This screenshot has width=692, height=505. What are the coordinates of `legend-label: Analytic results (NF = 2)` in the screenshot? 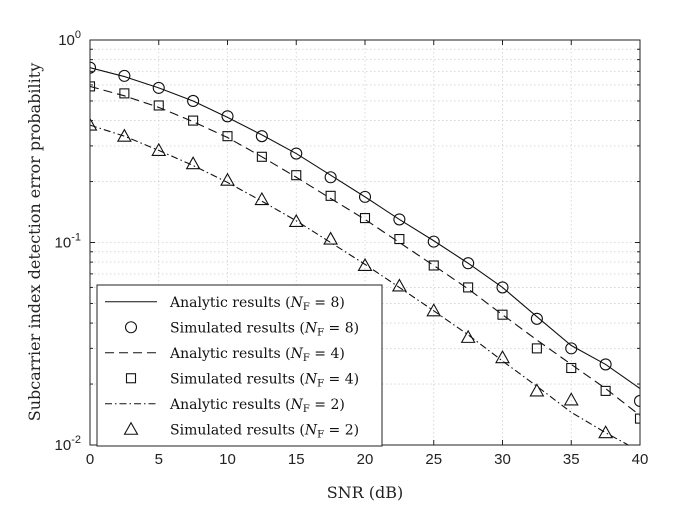 It's located at (257, 406).